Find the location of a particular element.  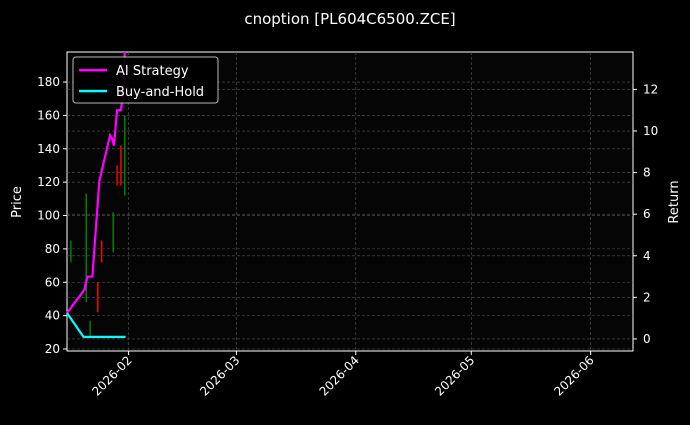

y-tick-label-left: 180 is located at coordinates (48, 82).